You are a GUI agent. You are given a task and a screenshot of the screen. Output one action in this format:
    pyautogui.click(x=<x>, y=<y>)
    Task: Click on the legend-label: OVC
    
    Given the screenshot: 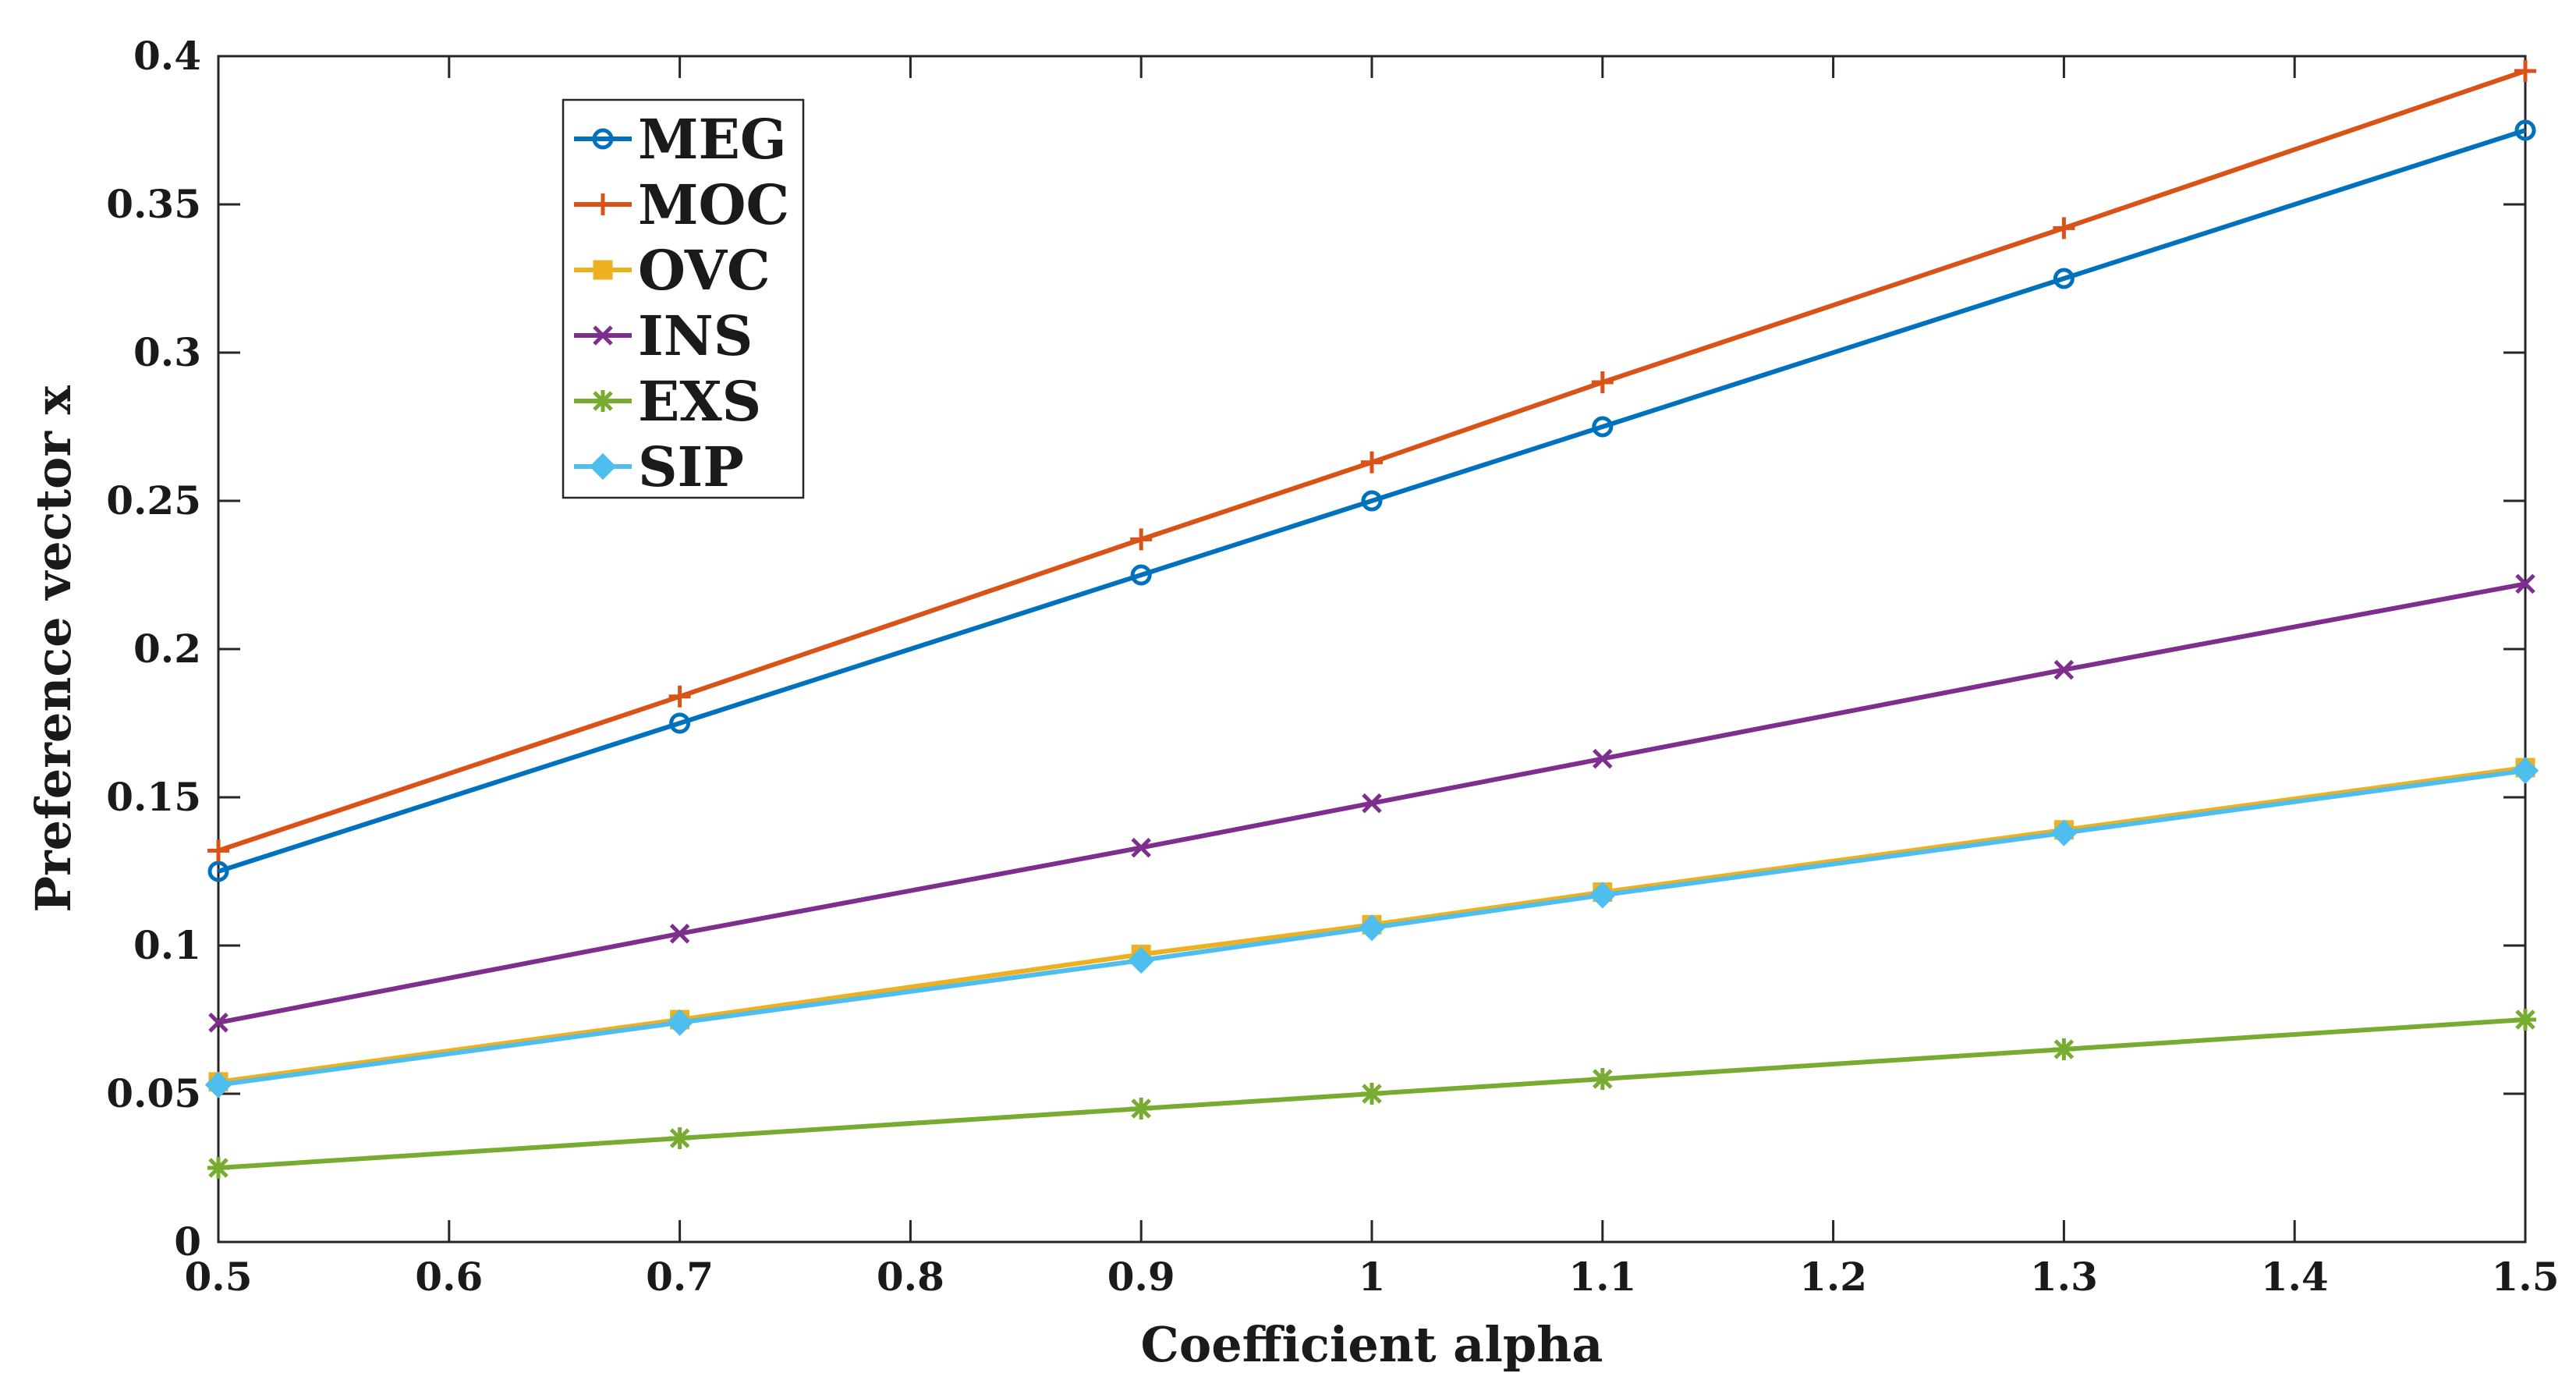 What is the action you would take?
    pyautogui.click(x=704, y=270)
    